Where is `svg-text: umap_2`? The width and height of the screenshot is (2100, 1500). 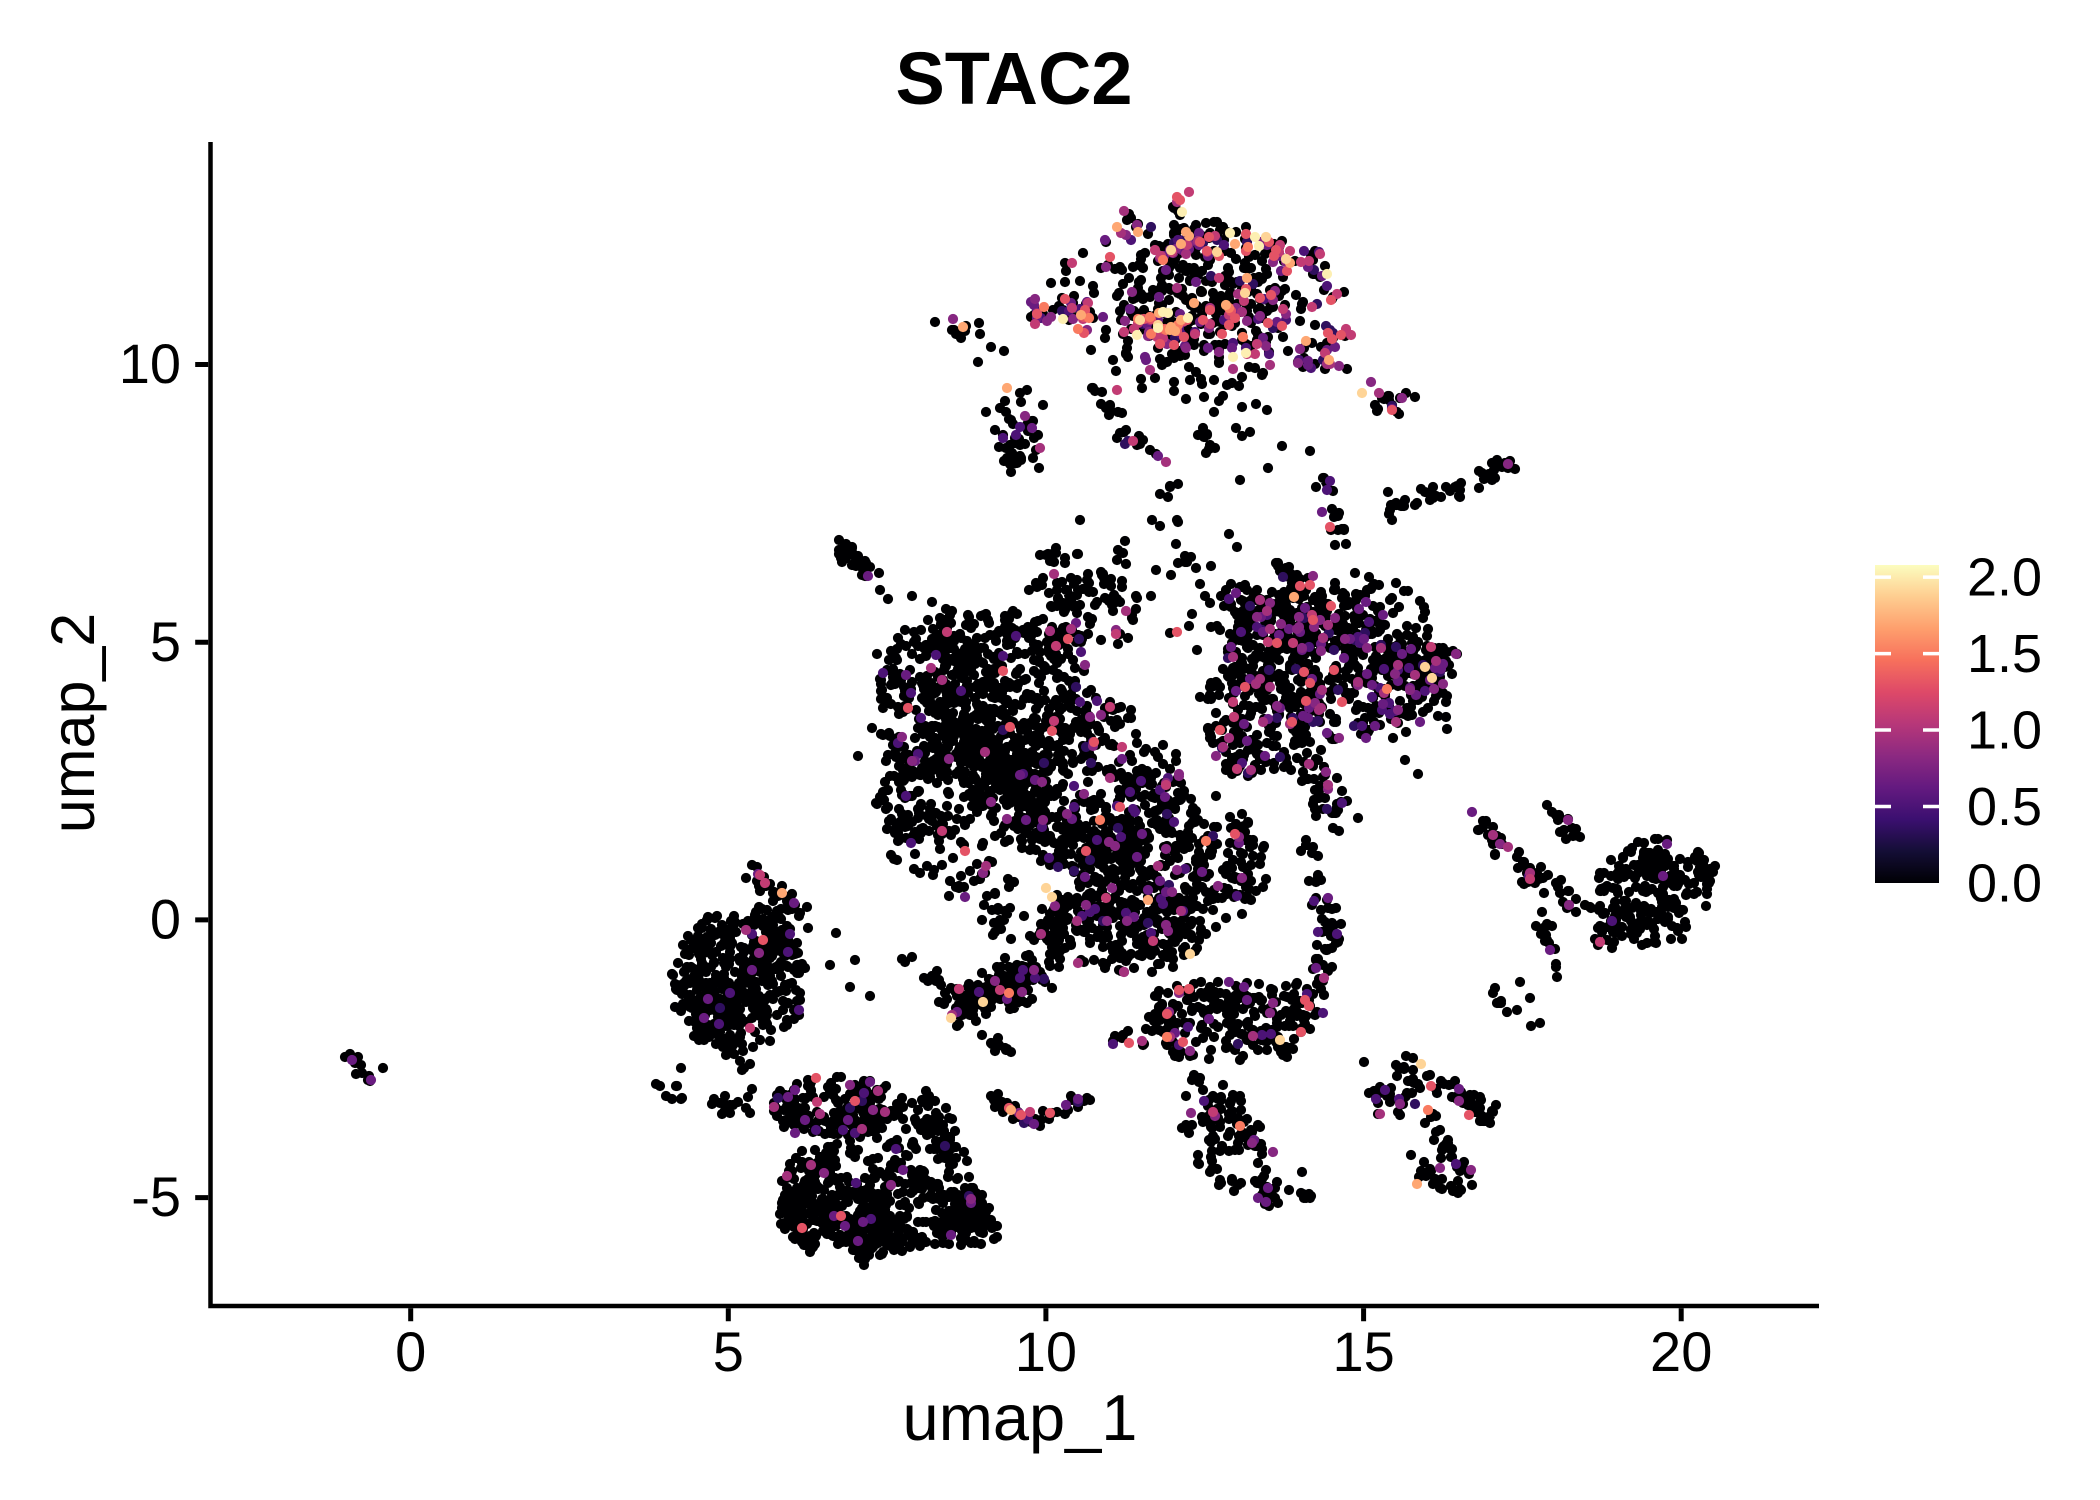
svg-text: umap_2 is located at coordinates (73, 723).